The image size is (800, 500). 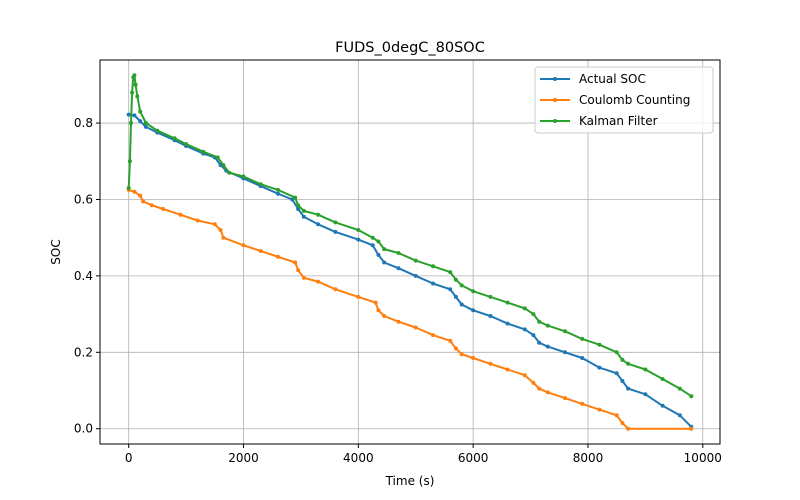 What do you see at coordinates (588, 458) in the screenshot?
I see `x-tick-label: 8000` at bounding box center [588, 458].